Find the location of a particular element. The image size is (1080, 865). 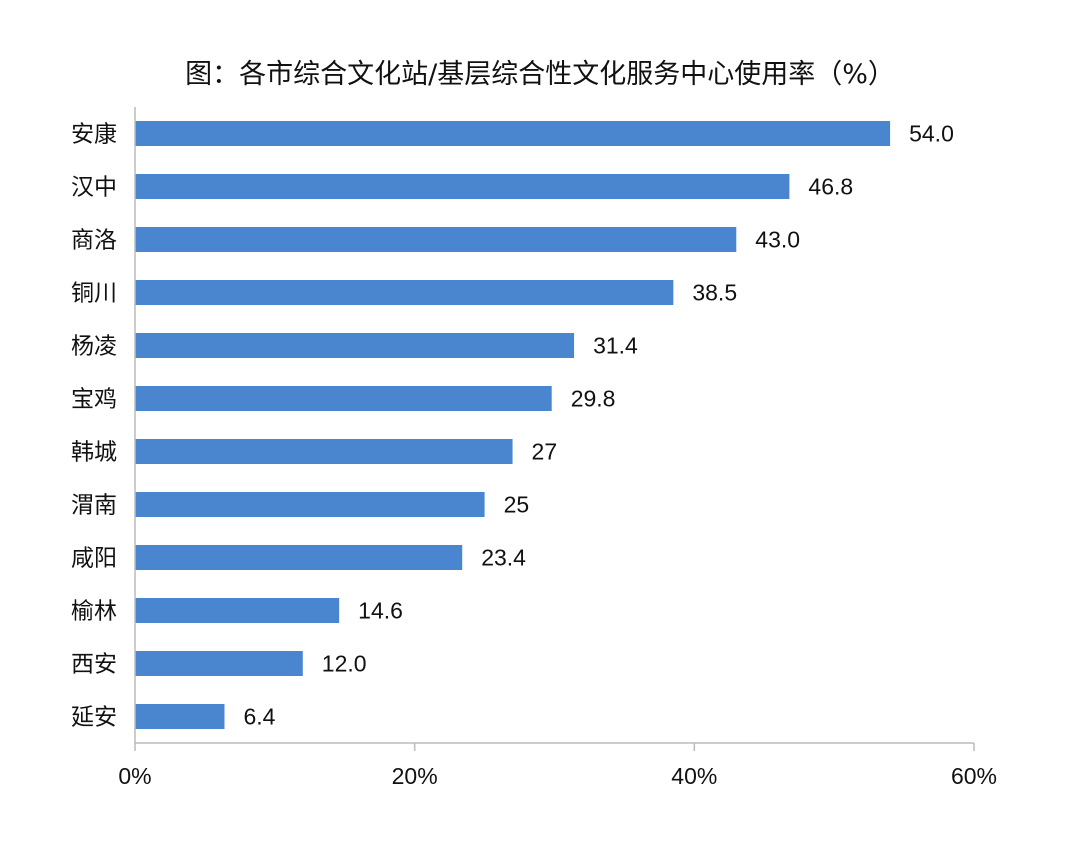

x-tick-label: 20% is located at coordinates (415, 776).